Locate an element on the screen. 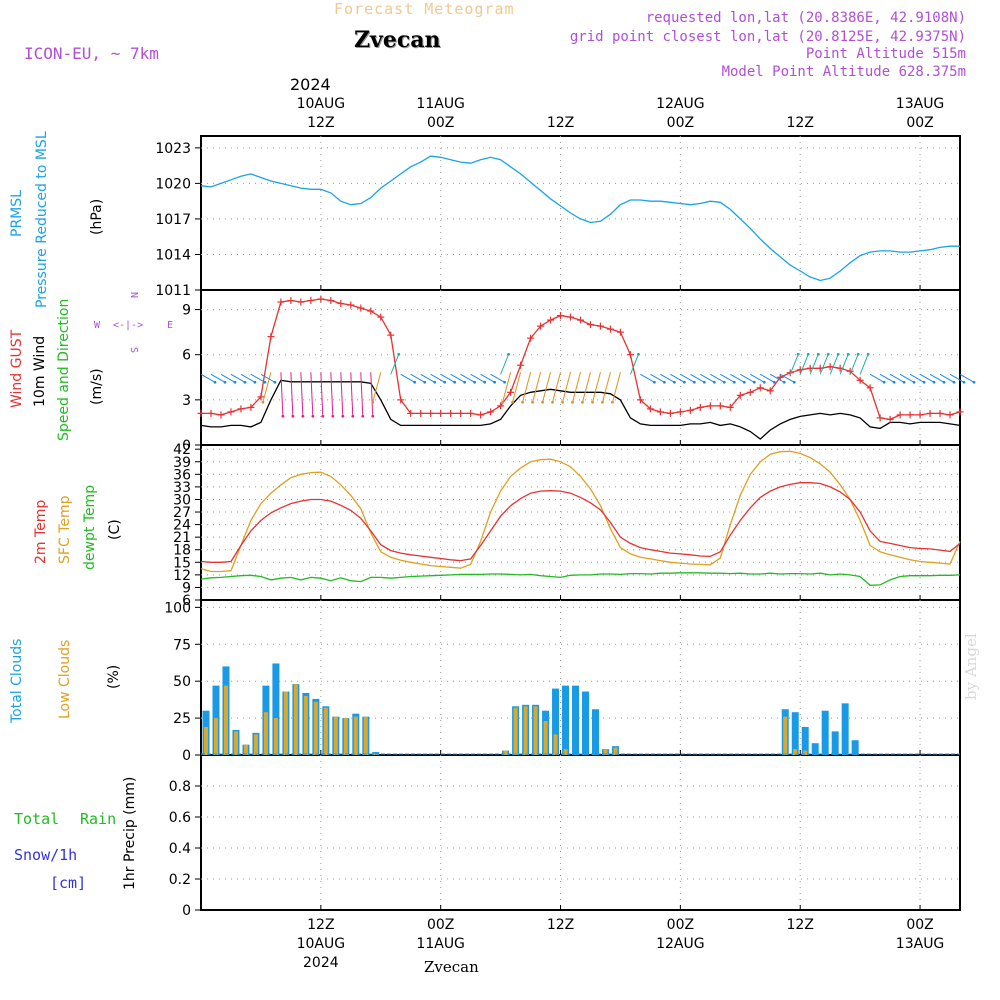  ytick-label-temperature: 27 is located at coordinates (182, 513).